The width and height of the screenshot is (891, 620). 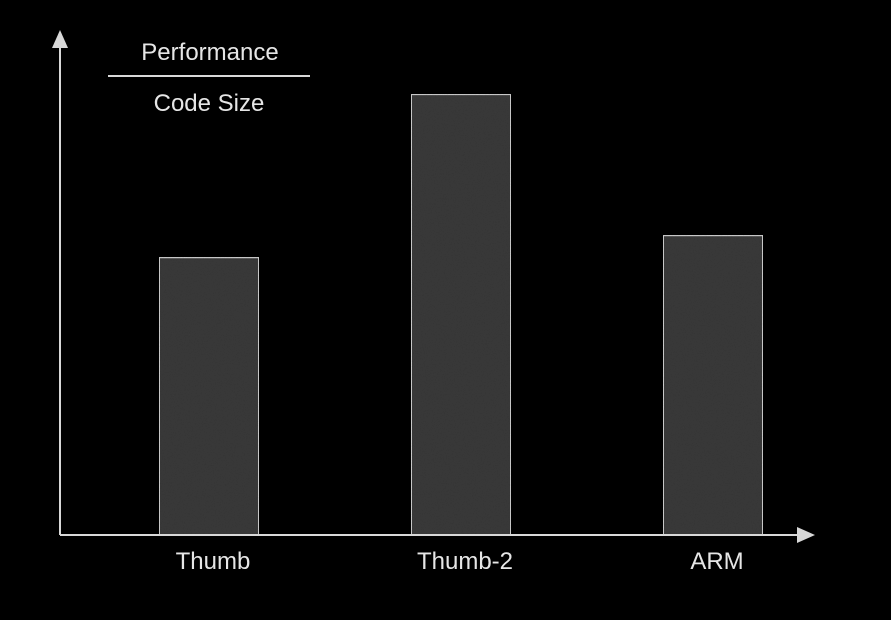 What do you see at coordinates (60, 39) in the screenshot?
I see `y-axis-arrow-icon` at bounding box center [60, 39].